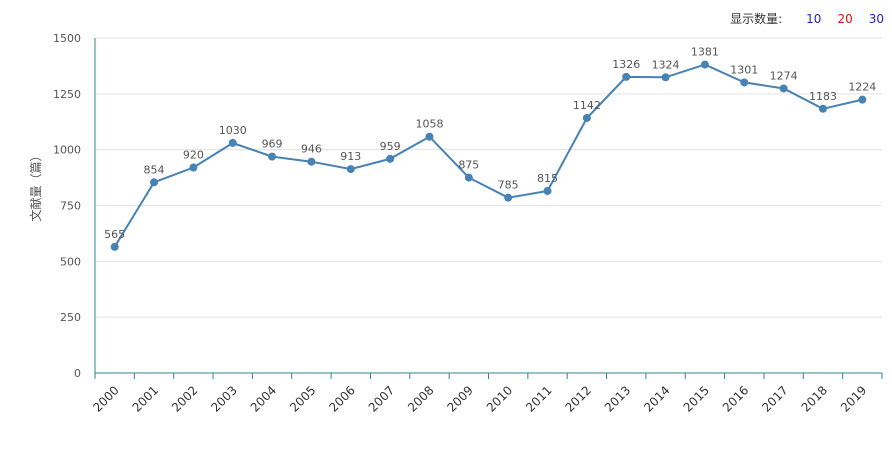 The width and height of the screenshot is (892, 450). Describe the element at coordinates (814, 18) in the screenshot. I see `count-option-10: 10` at that location.